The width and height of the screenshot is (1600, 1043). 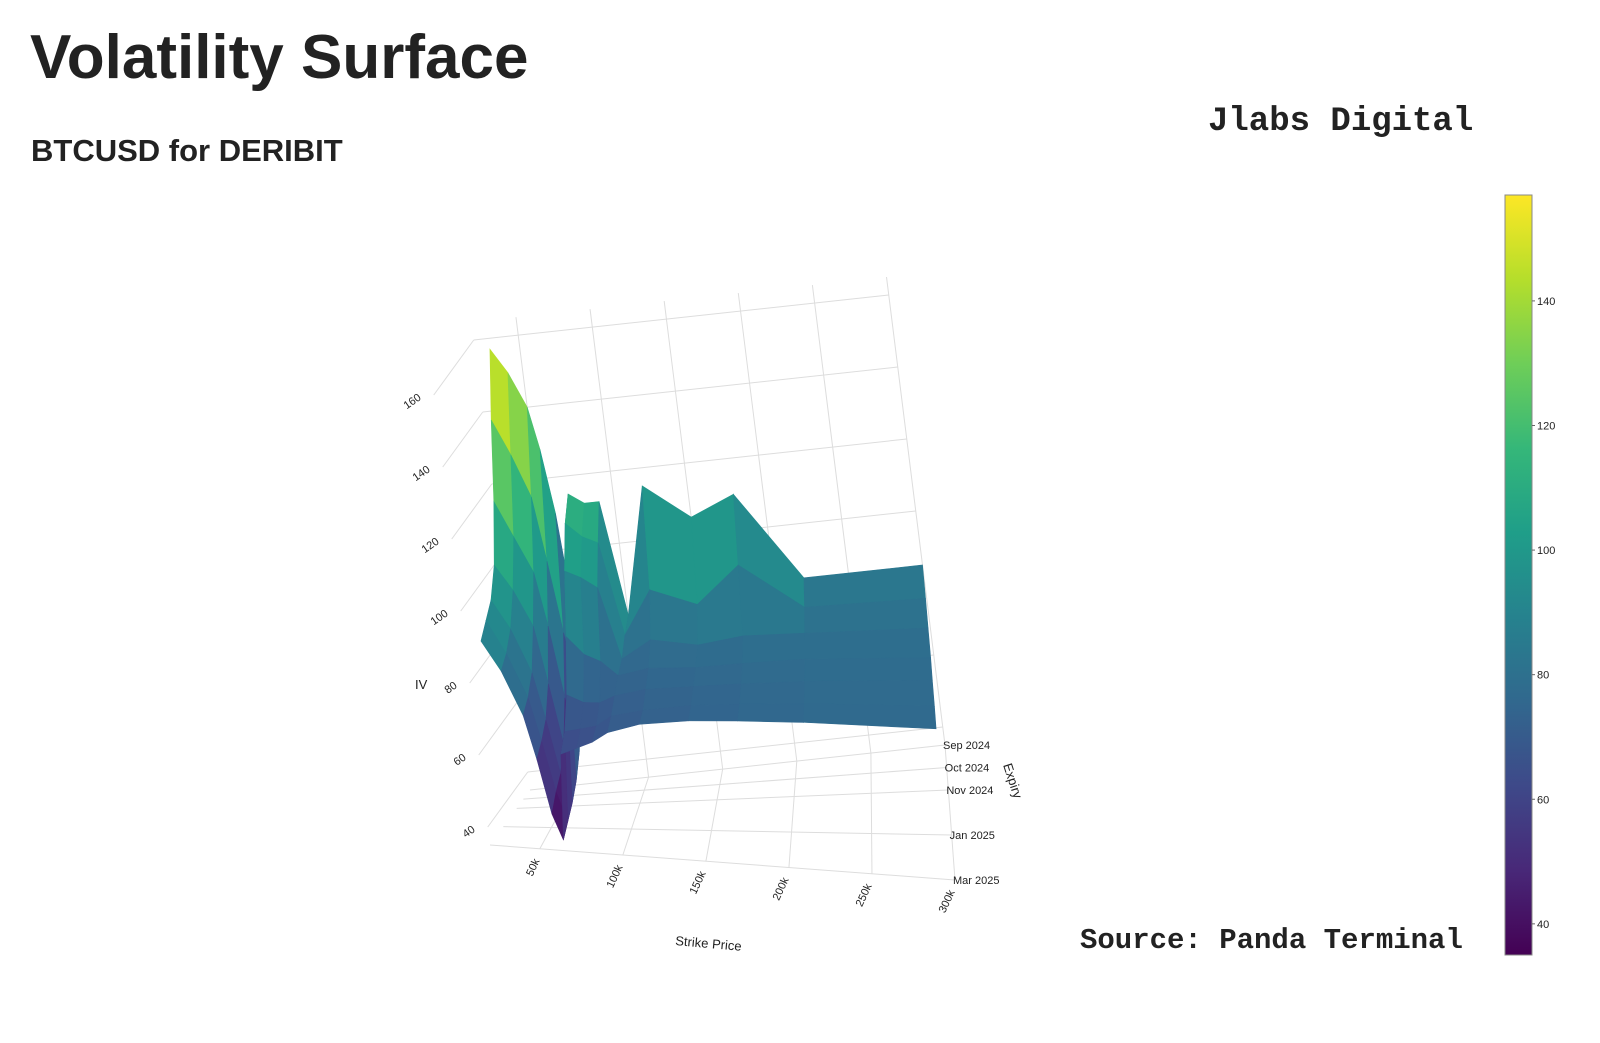 What do you see at coordinates (413, 402) in the screenshot?
I see `z-tick-label: 160` at bounding box center [413, 402].